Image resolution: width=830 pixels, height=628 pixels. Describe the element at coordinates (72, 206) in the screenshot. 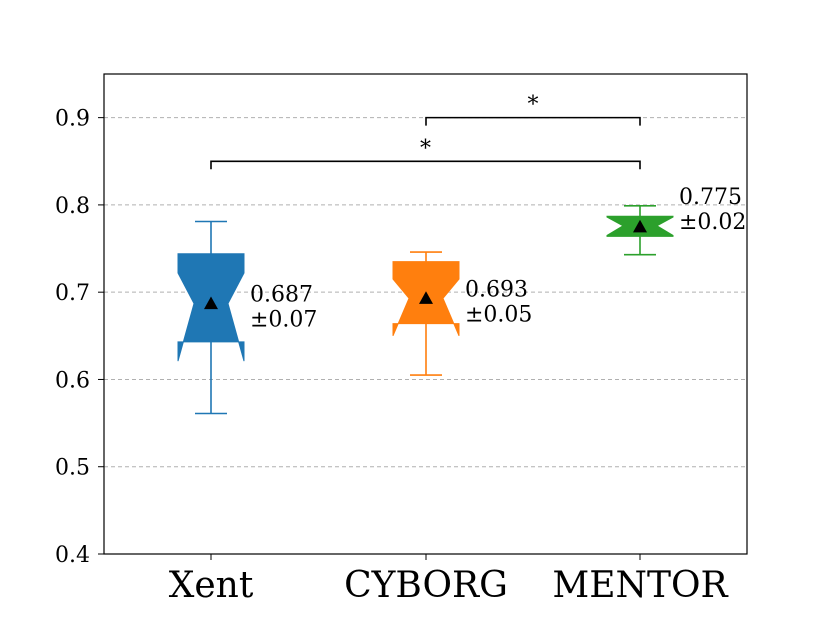

I see `y-tick-label: 0.8` at that location.